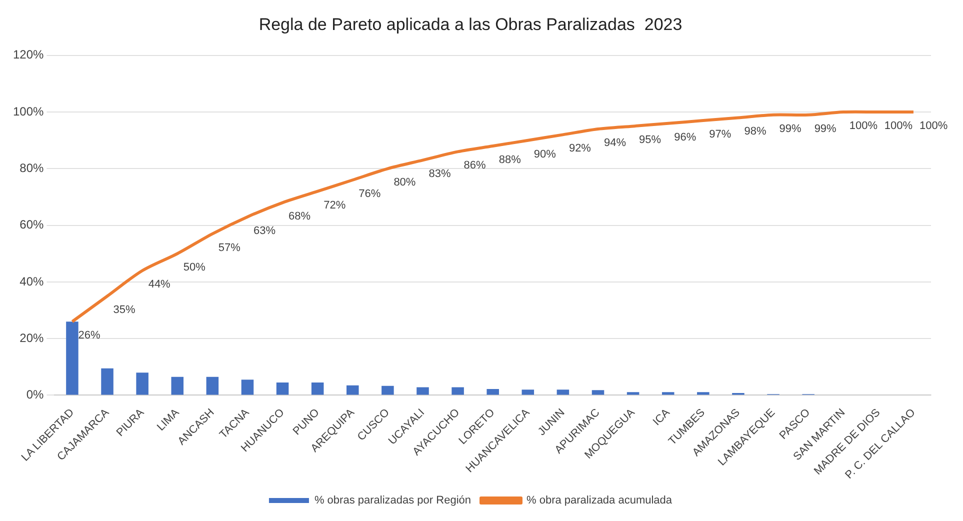 This screenshot has height=521, width=963. I want to click on data-label: 95%, so click(650, 140).